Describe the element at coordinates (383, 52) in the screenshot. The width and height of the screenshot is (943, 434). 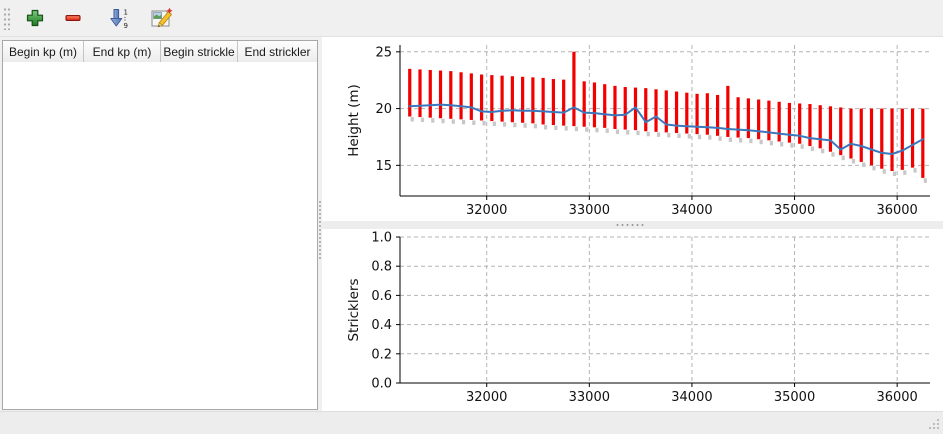
I see `svg-text: 25` at that location.